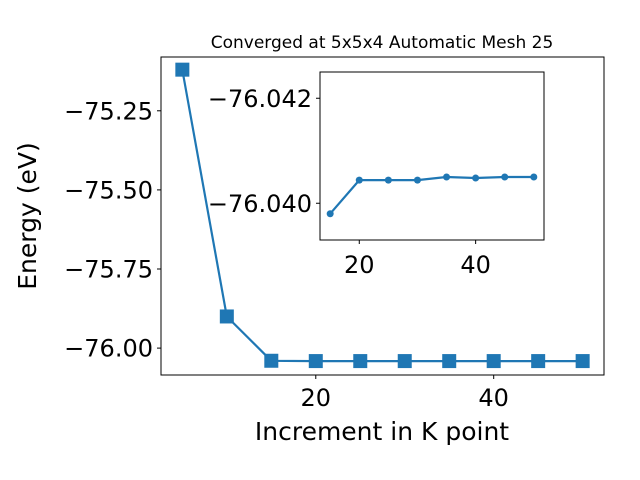 The height and width of the screenshot is (480, 640). Describe the element at coordinates (382, 431) in the screenshot. I see `x-axis-label: Increment in K point` at that location.